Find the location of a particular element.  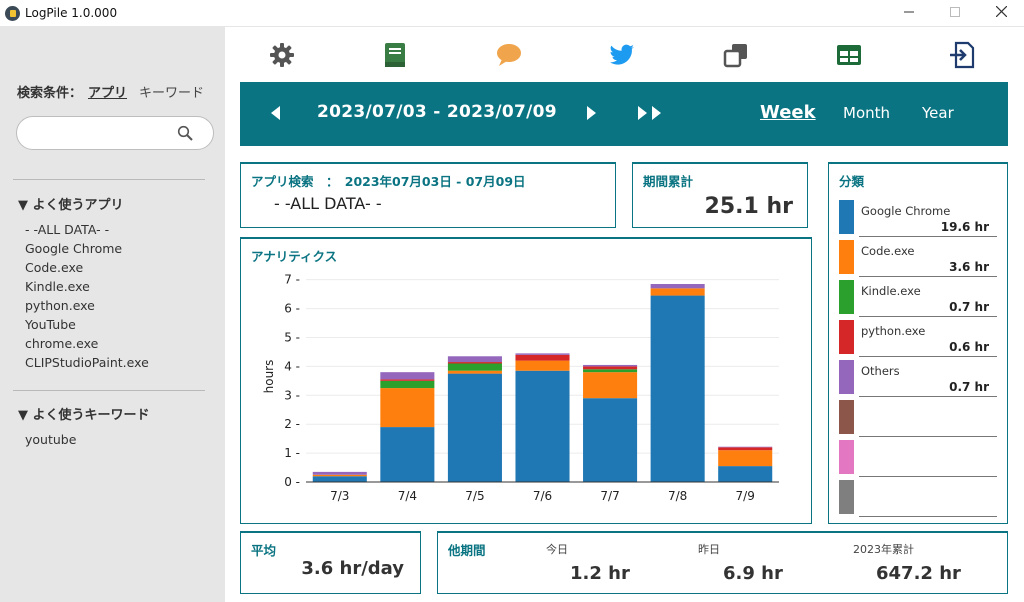

maximize-button is located at coordinates (955, 13).